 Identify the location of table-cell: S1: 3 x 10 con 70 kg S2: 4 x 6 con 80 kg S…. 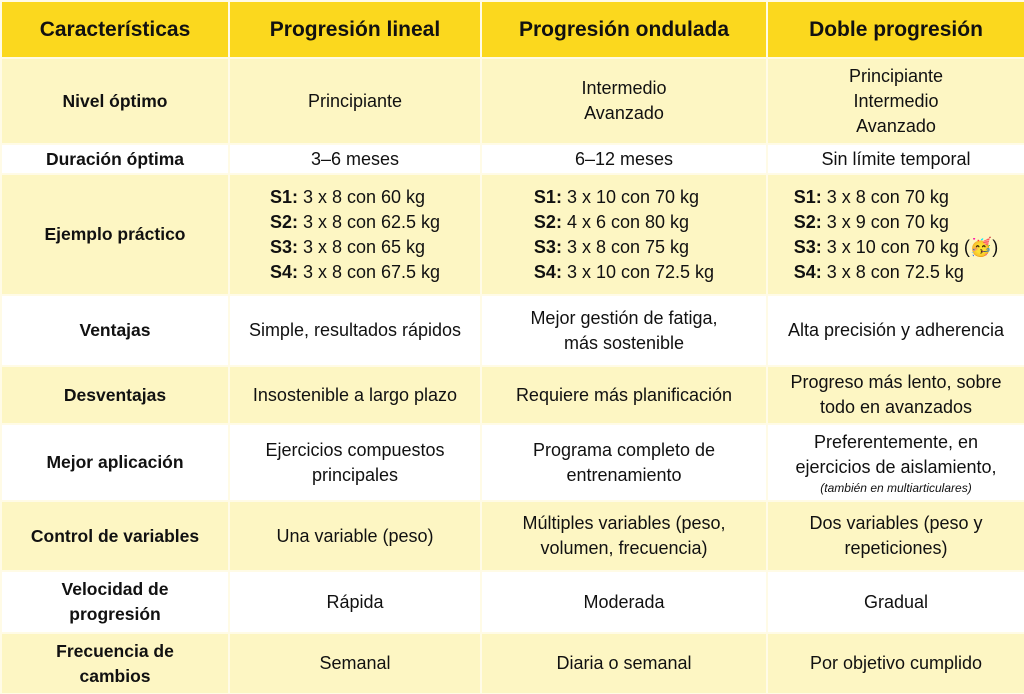
(624, 234).